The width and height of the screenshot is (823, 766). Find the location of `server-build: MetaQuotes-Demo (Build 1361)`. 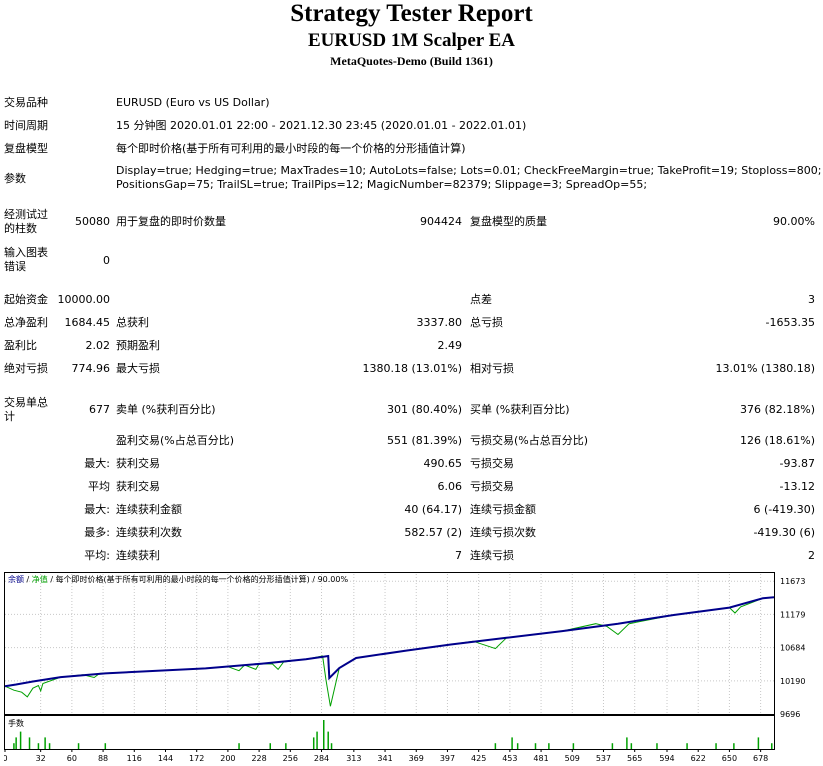

server-build: MetaQuotes-Demo (Build 1361) is located at coordinates (411, 61).